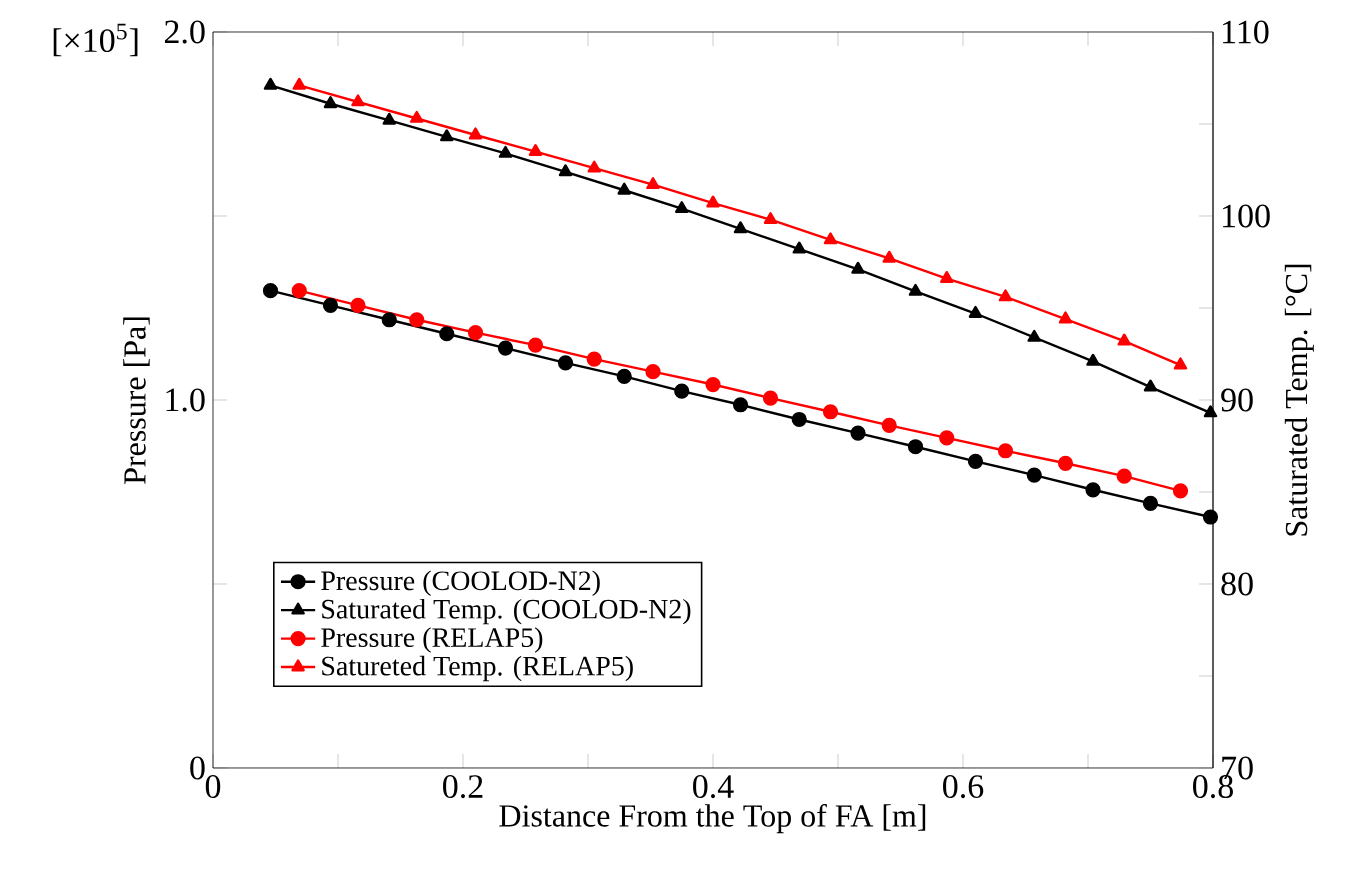  What do you see at coordinates (1246, 32) in the screenshot?
I see `y2-tick-label: 110` at bounding box center [1246, 32].